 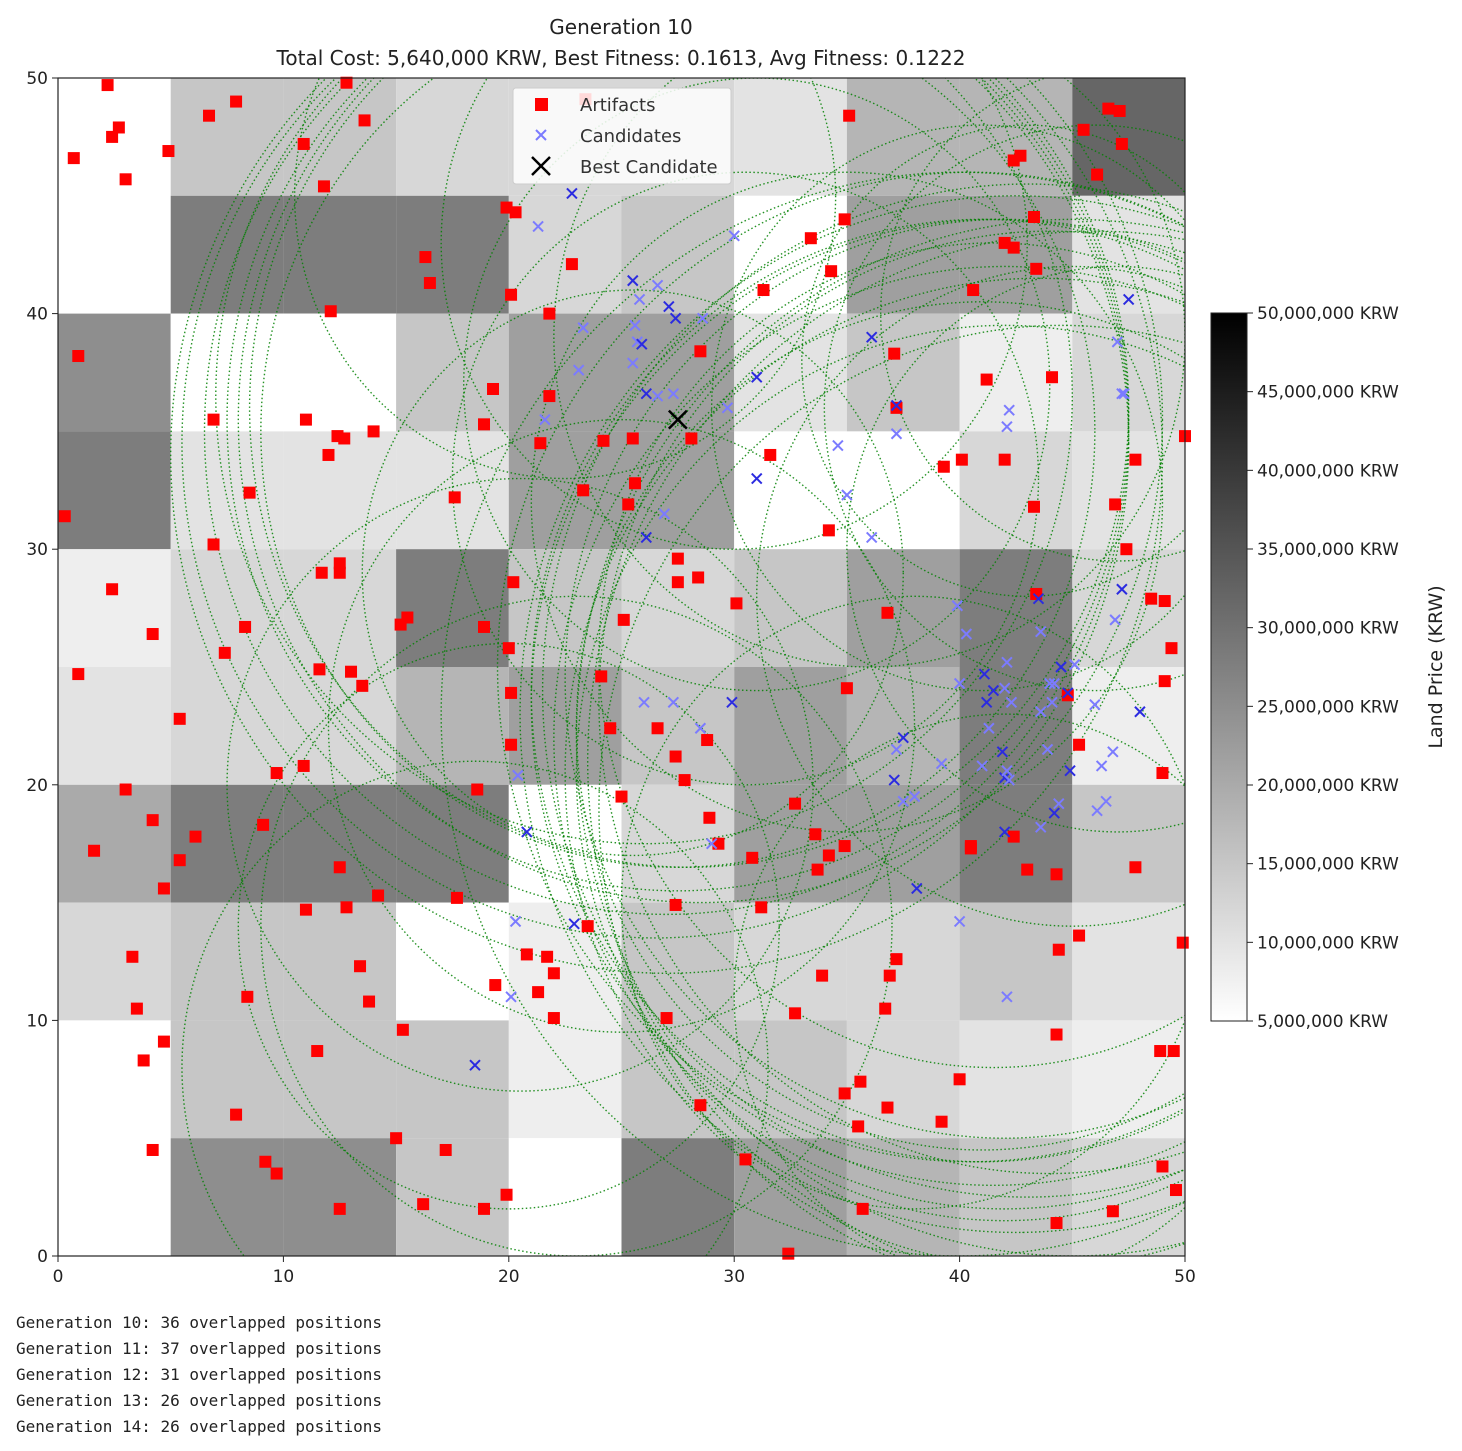 What do you see at coordinates (37, 79) in the screenshot?
I see `y-tick-label: 50` at bounding box center [37, 79].